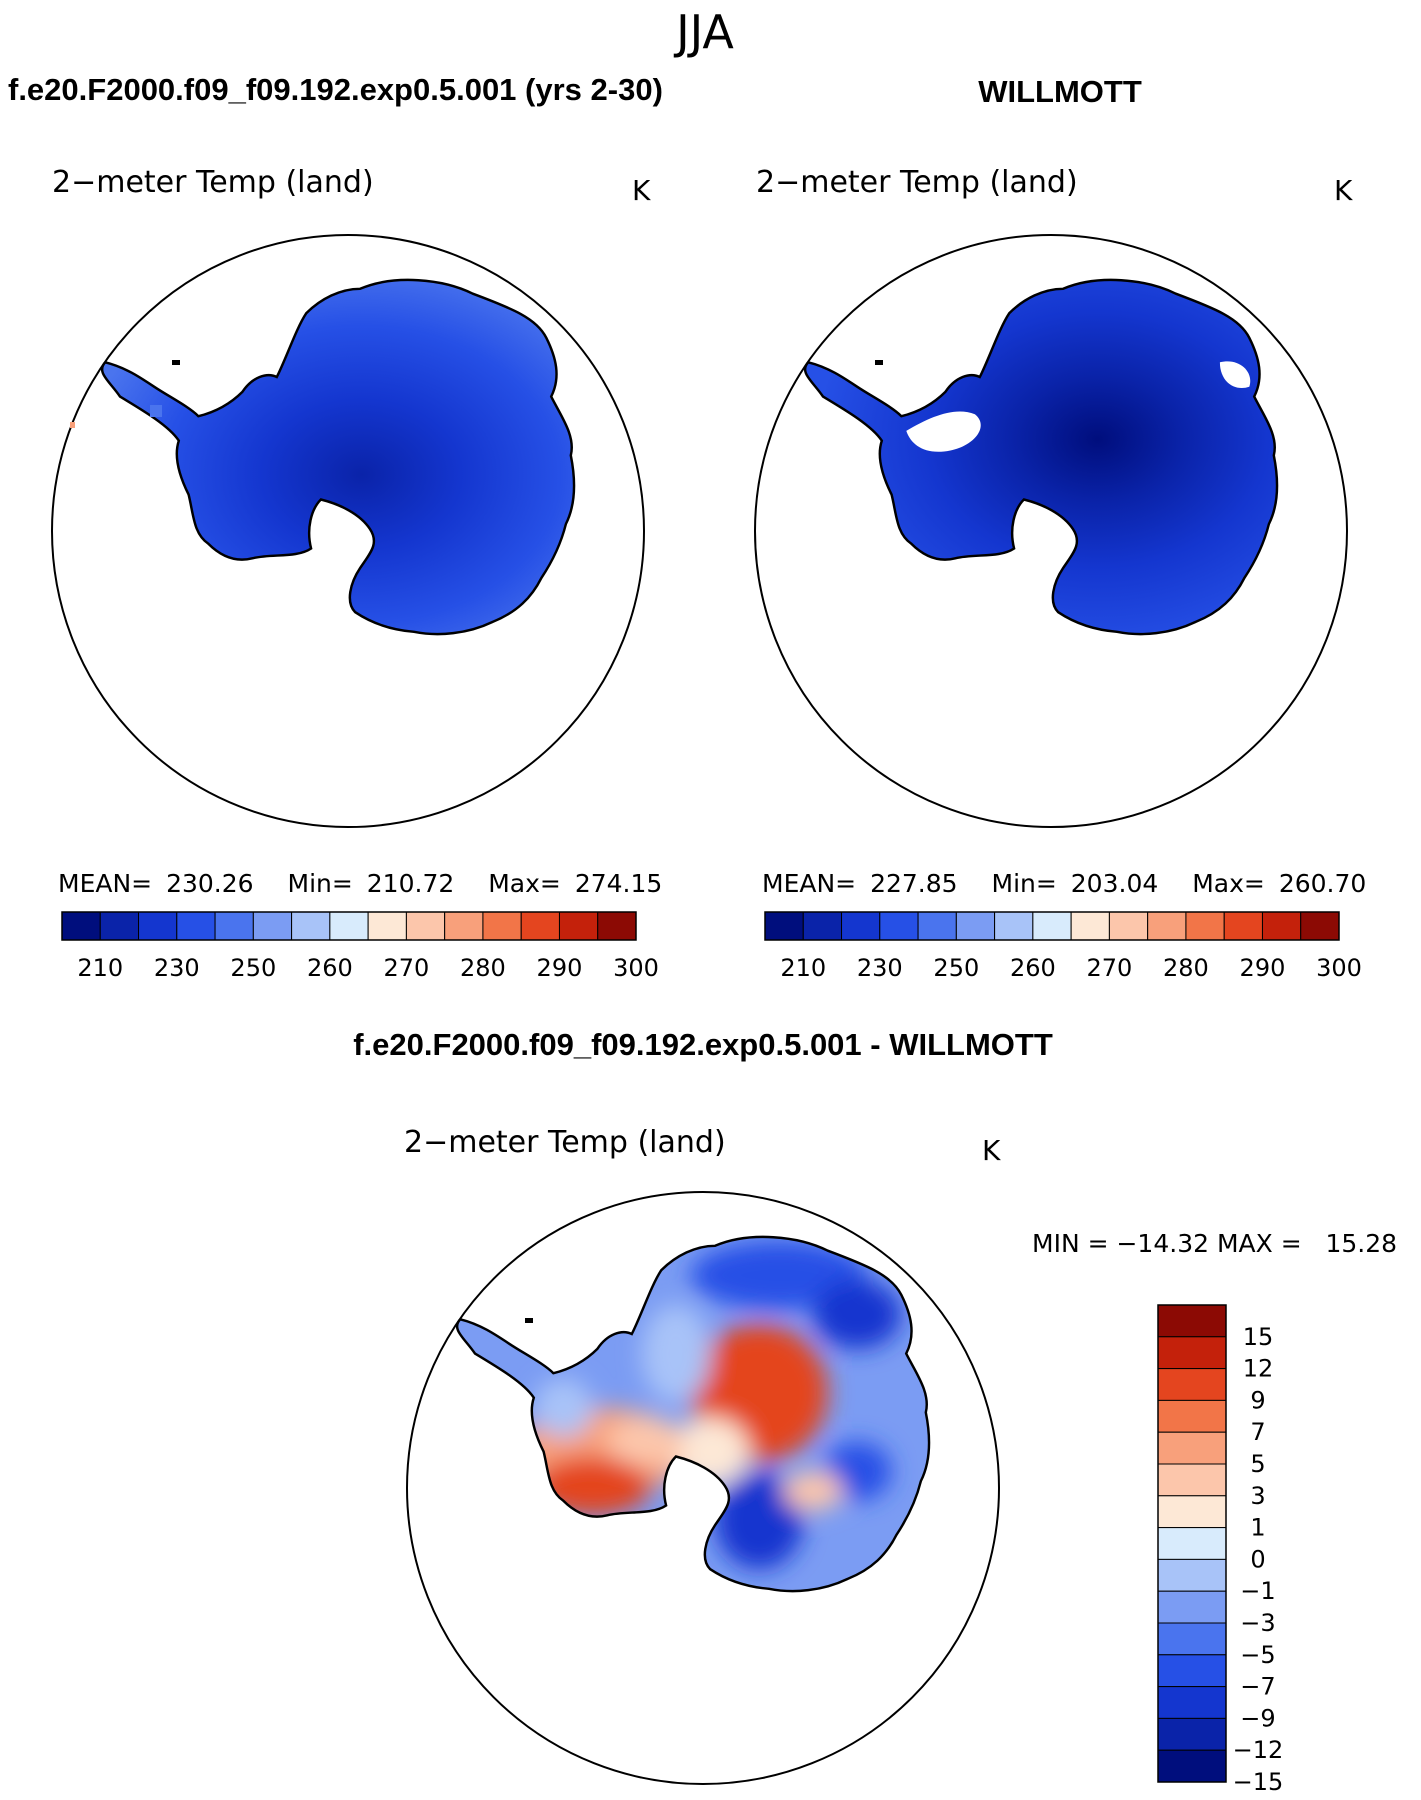 This screenshot has width=1421, height=1800. Describe the element at coordinates (1257, 1591) in the screenshot. I see `diff-colorbar-tick-label: −1` at that location.